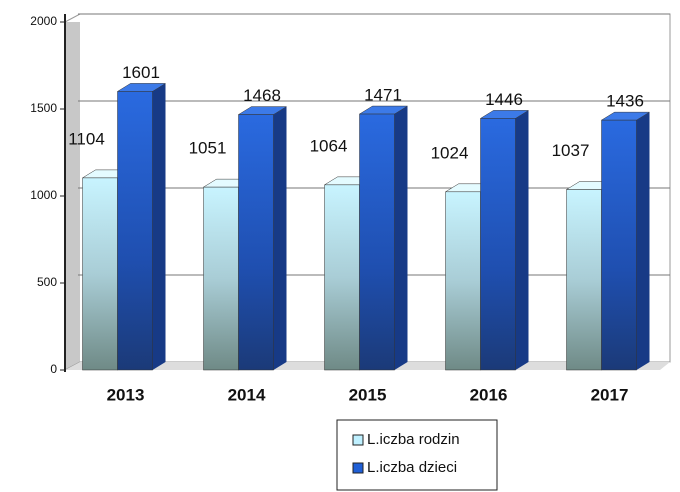 The image size is (680, 492). I want to click on legend-label: L.iczba rodzin, so click(413, 439).